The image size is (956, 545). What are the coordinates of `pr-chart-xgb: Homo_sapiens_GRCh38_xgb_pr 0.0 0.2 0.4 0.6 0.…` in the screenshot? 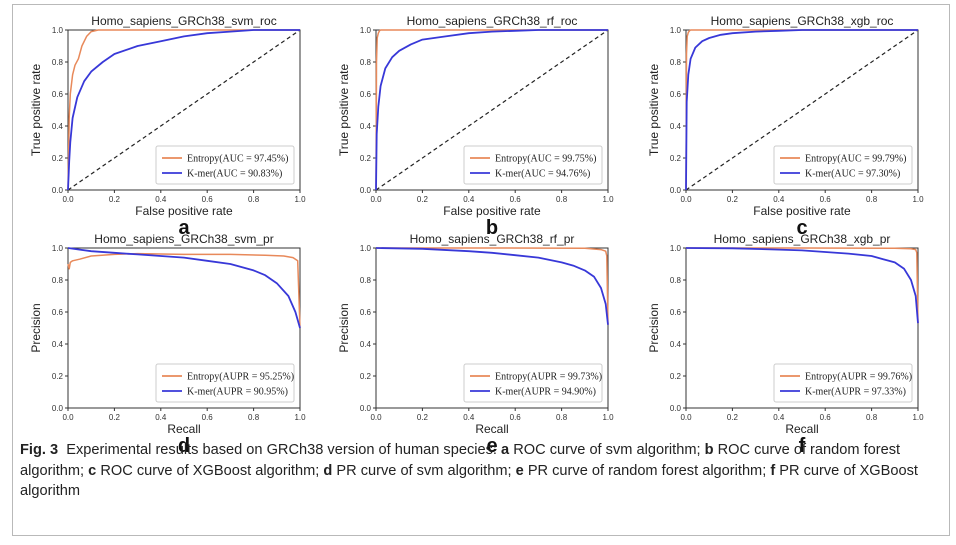 It's located at (785, 344).